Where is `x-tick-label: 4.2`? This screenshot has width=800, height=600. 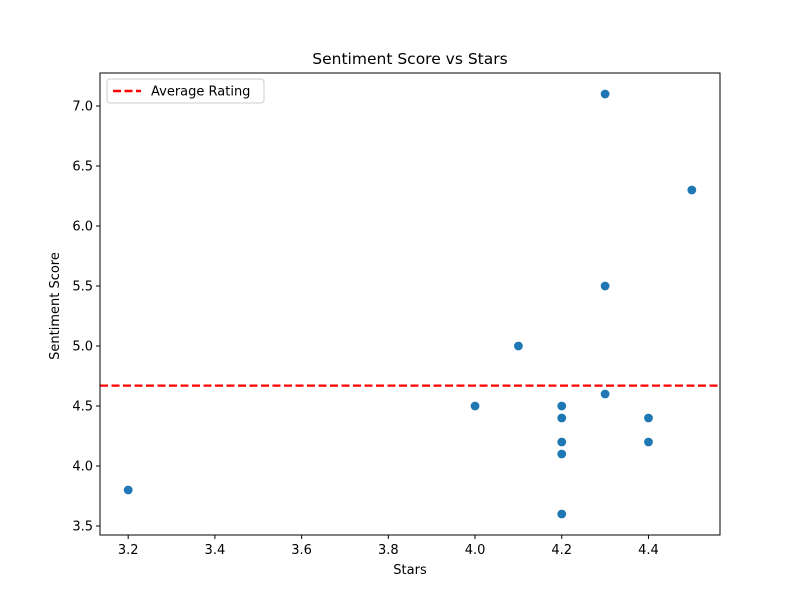
x-tick-label: 4.2 is located at coordinates (561, 550).